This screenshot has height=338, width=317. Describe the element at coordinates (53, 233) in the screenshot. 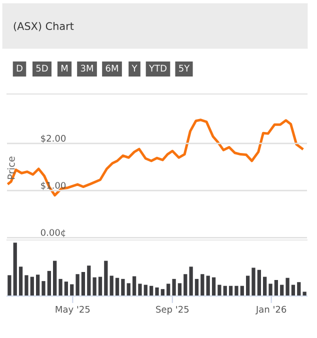

I see `y-tick-label: 0.00¢` at that location.